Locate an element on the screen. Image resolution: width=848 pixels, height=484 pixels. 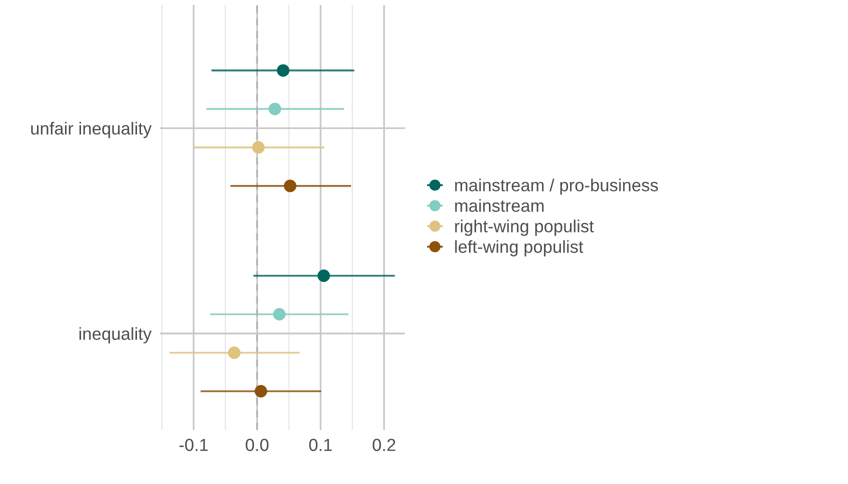
x-tick-label: 0.1 is located at coordinates (320, 445).